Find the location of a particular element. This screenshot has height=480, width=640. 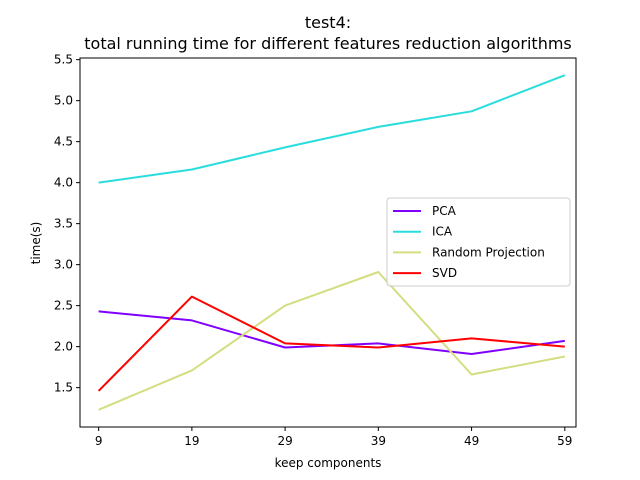

y-axis-label: time(s) is located at coordinates (36, 243).